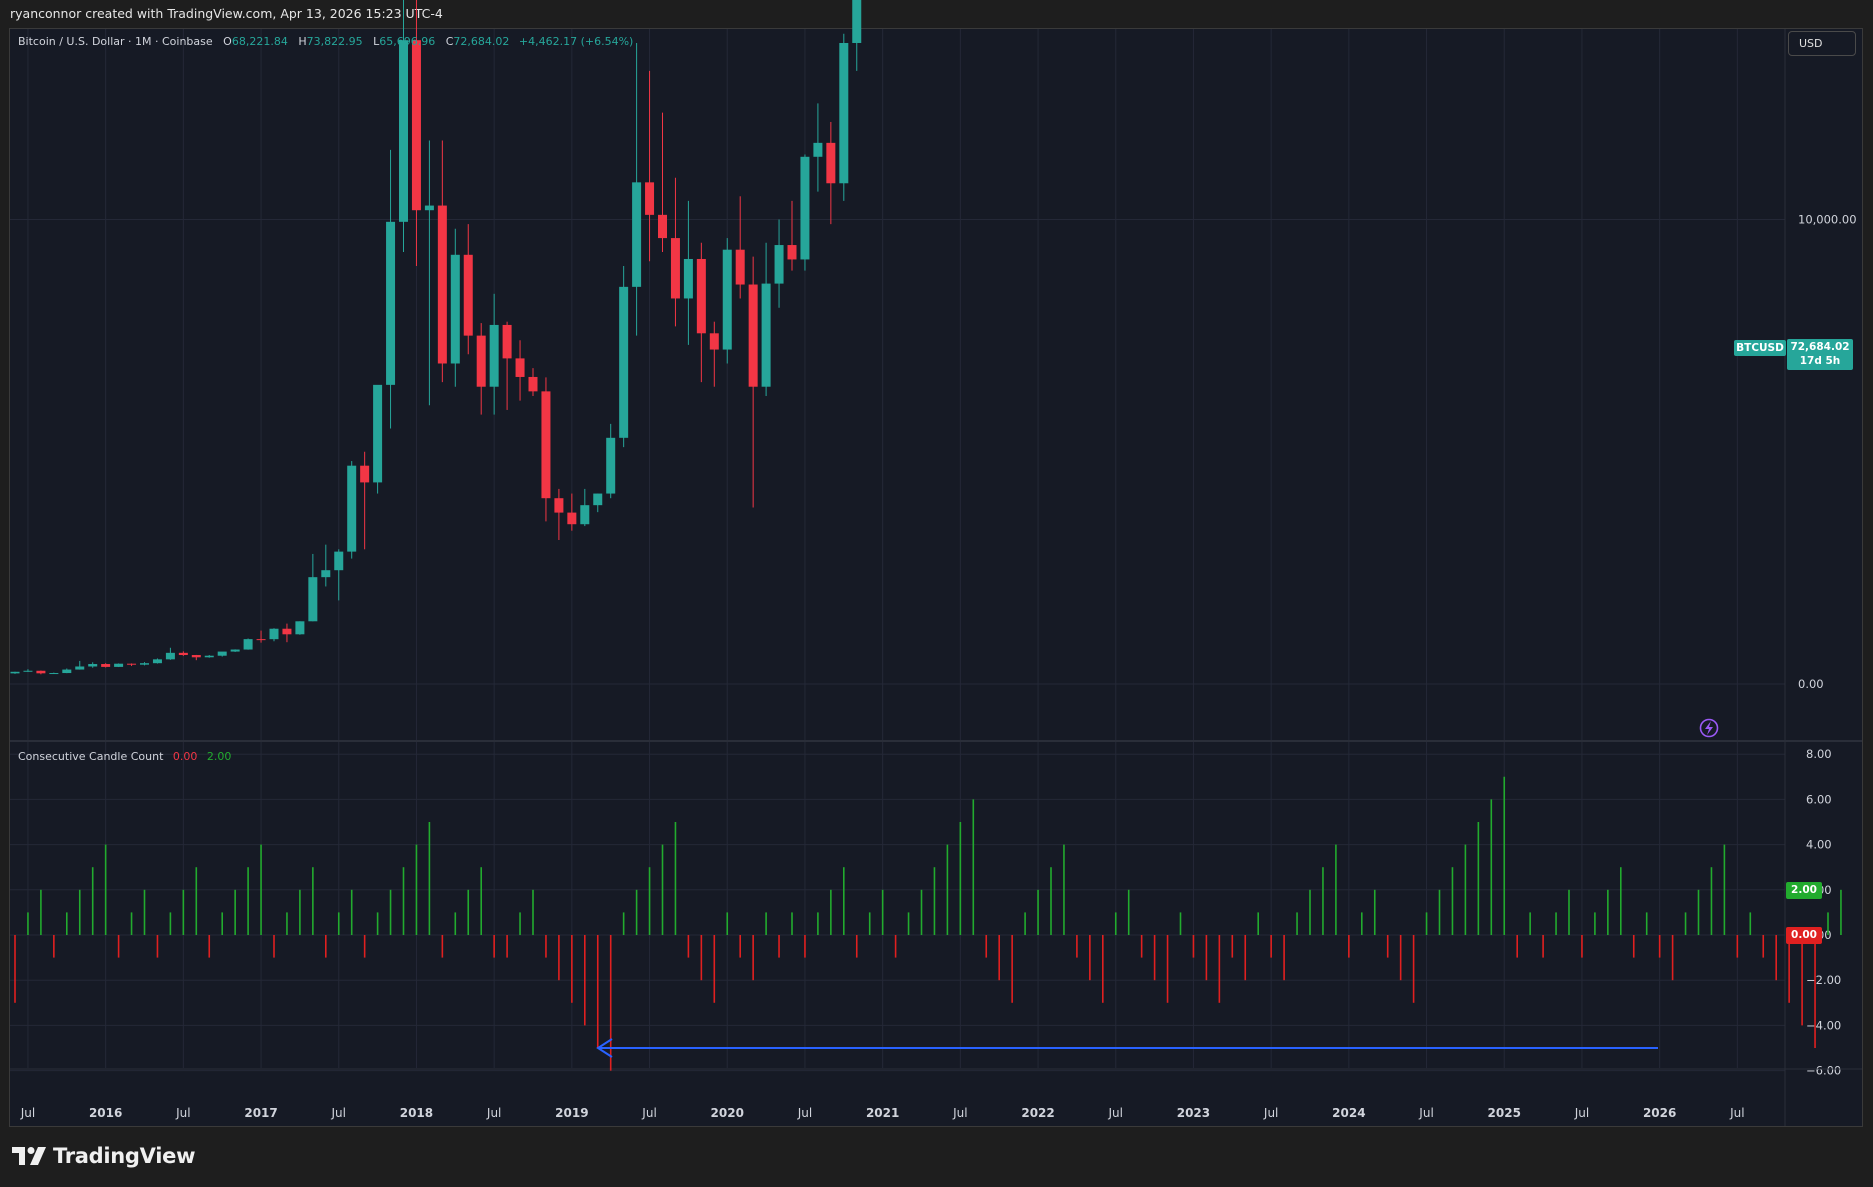 This screenshot has width=1873, height=1187. I want to click on indicator-tick-label: 8.00, so click(1819, 754).